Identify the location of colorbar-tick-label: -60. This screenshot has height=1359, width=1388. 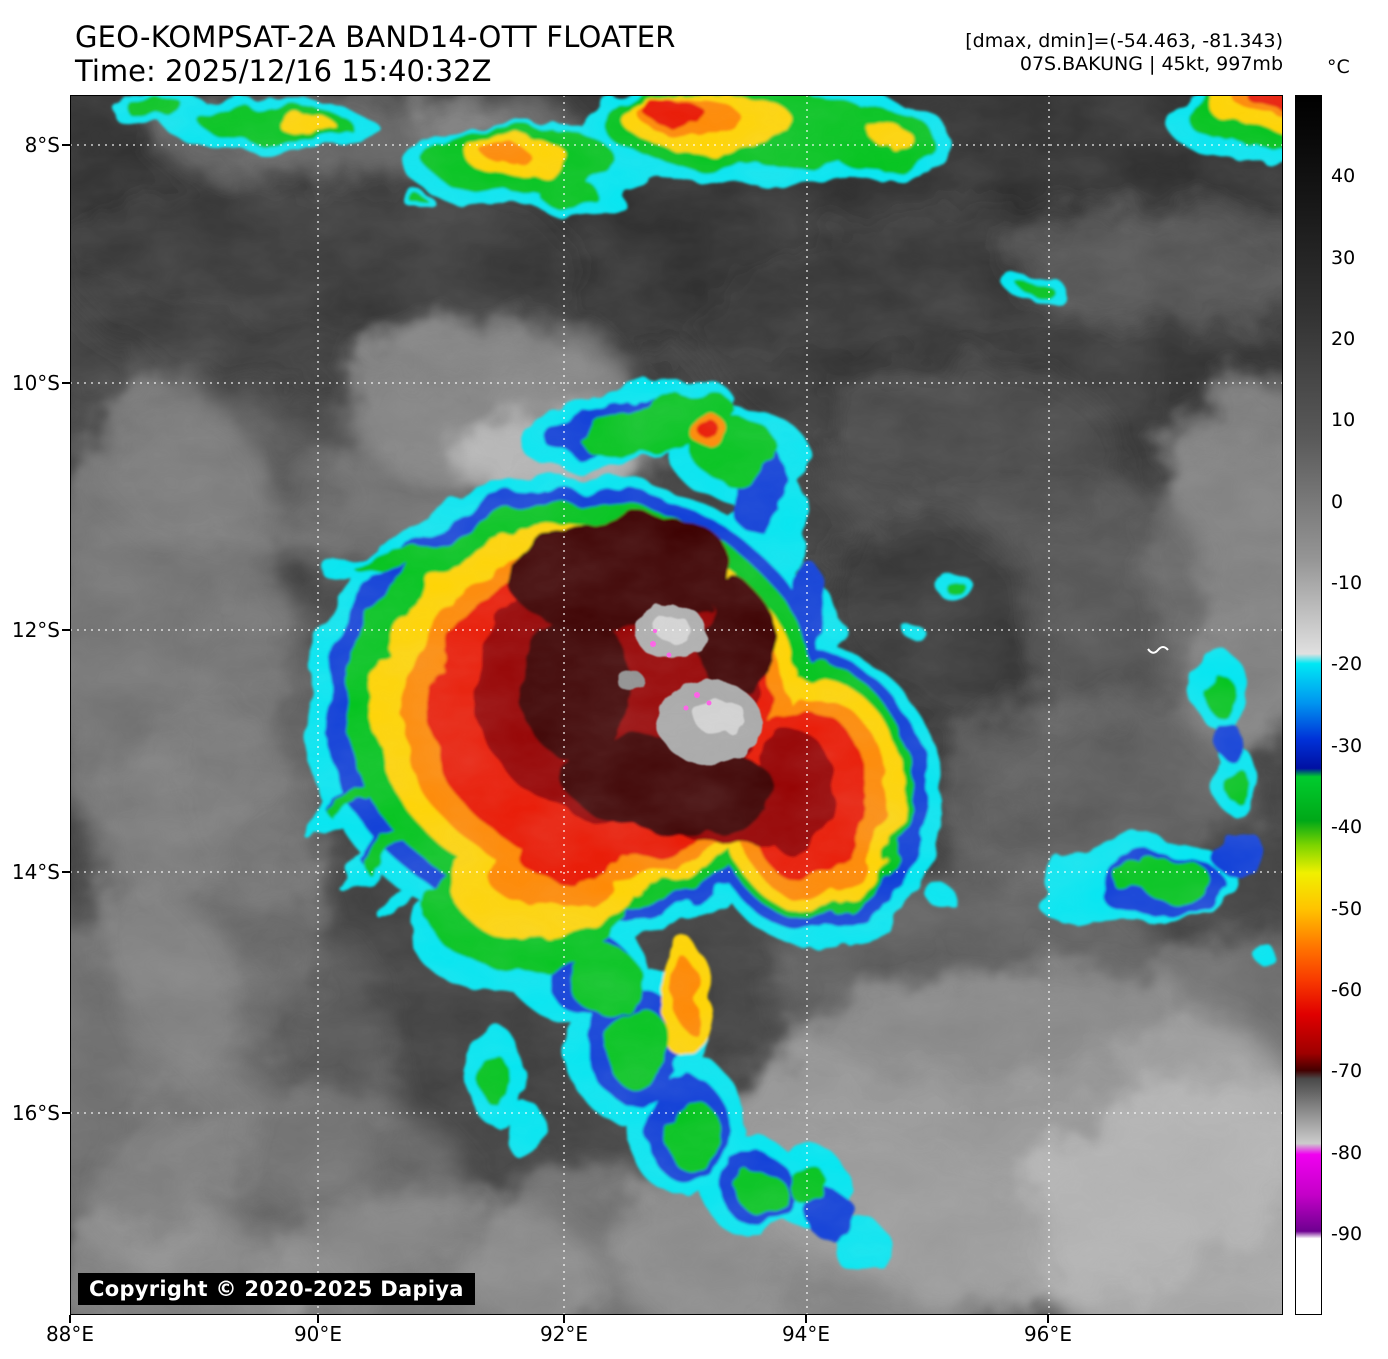
(1347, 990).